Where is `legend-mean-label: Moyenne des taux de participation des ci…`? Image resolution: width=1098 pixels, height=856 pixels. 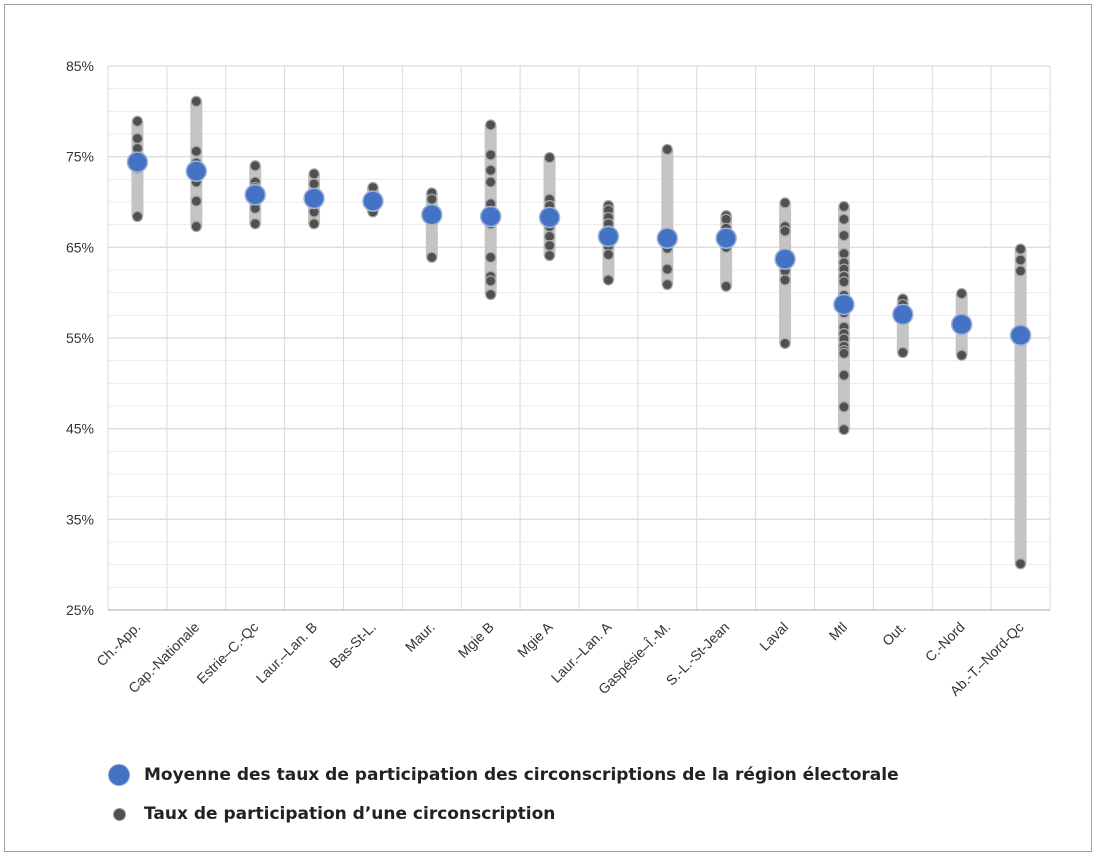 legend-mean-label: Moyenne des taux de participation des ci… is located at coordinates (521, 775).